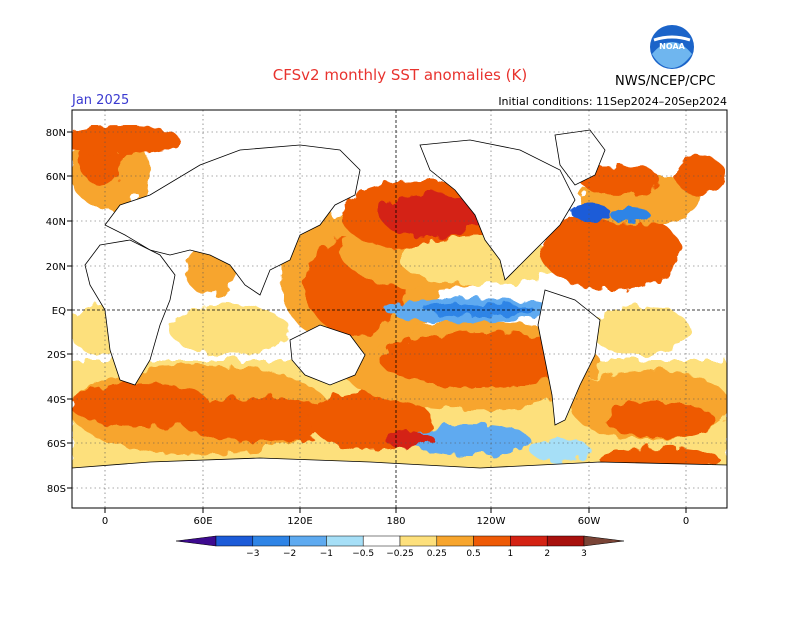 The height and width of the screenshot is (618, 800). Describe the element at coordinates (584, 554) in the screenshot. I see `colorbar-tick-label: 3` at that location.